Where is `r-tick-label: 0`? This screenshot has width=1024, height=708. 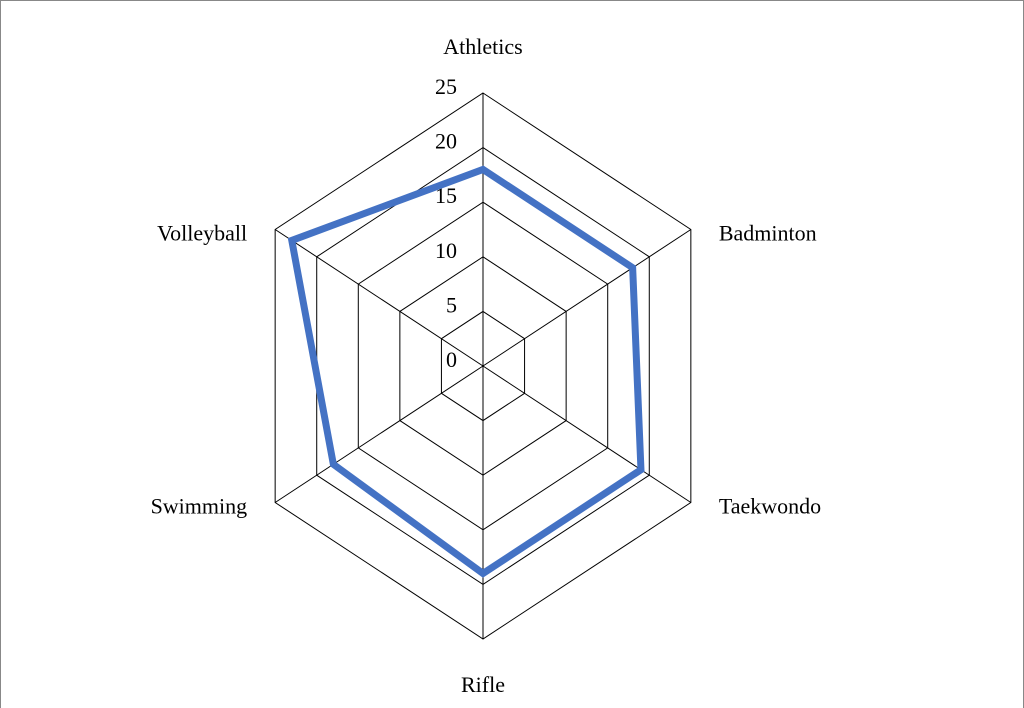 r-tick-label: 0 is located at coordinates (451, 359).